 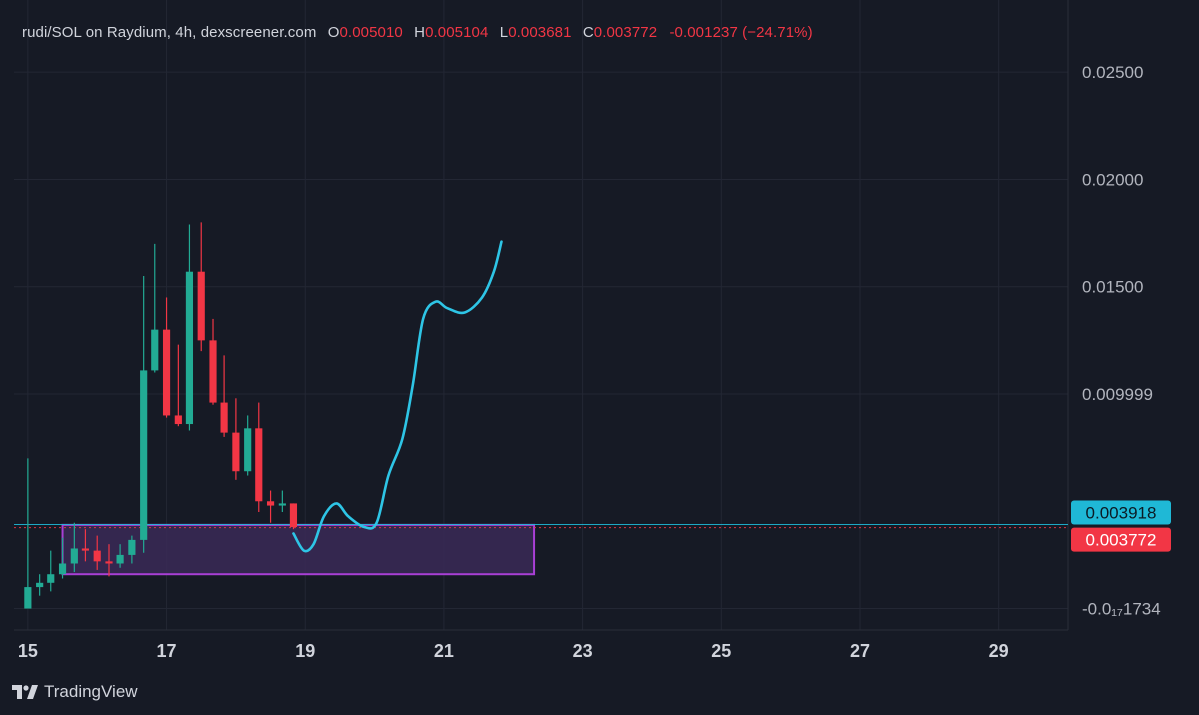 What do you see at coordinates (1112, 287) in the screenshot?
I see `y-tick-label: 0.01500` at bounding box center [1112, 287].